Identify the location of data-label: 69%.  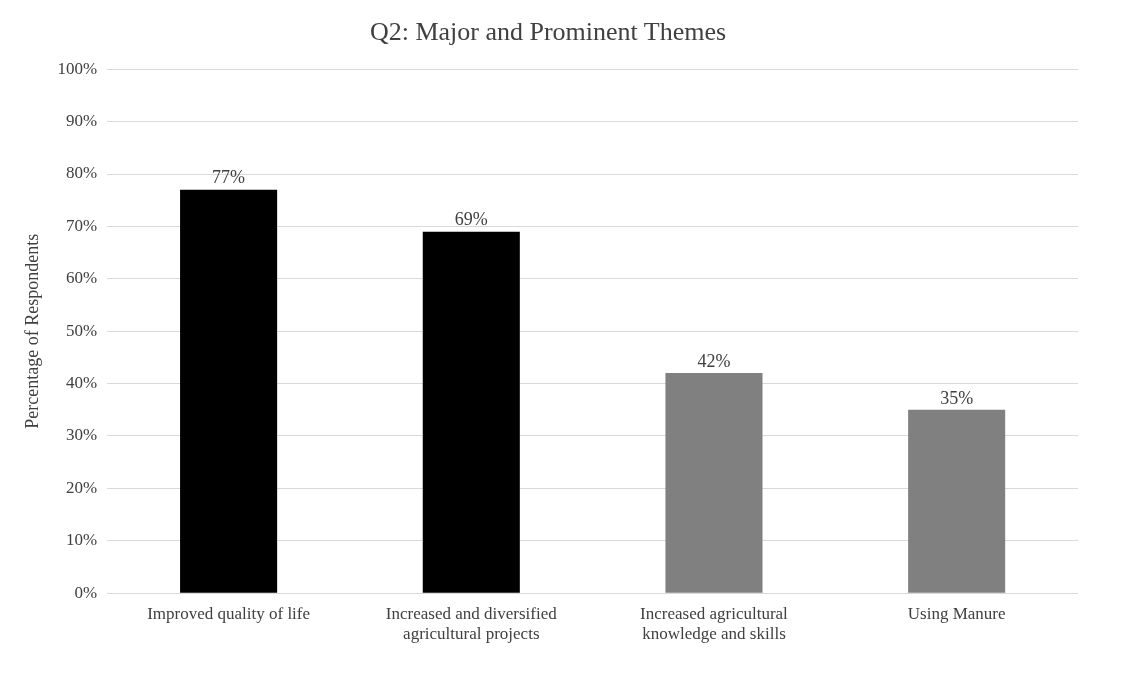
(471, 219).